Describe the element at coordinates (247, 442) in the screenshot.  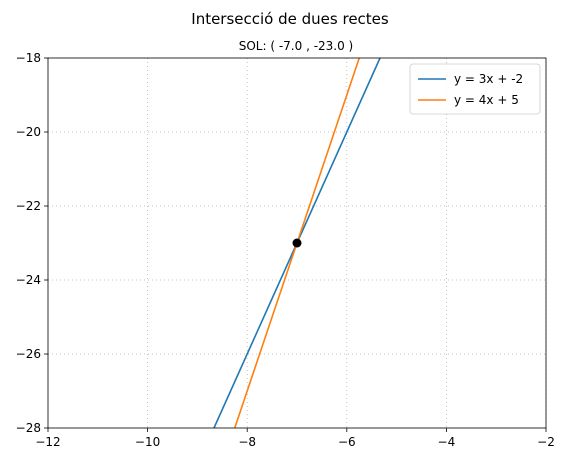
I see `x-tick-label: −8` at that location.